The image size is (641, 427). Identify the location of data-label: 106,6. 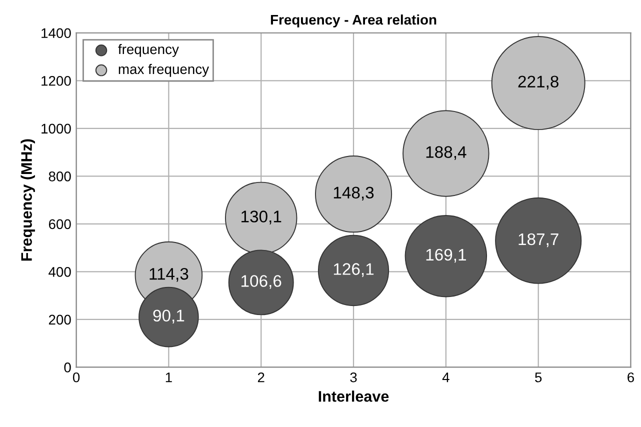
(262, 282).